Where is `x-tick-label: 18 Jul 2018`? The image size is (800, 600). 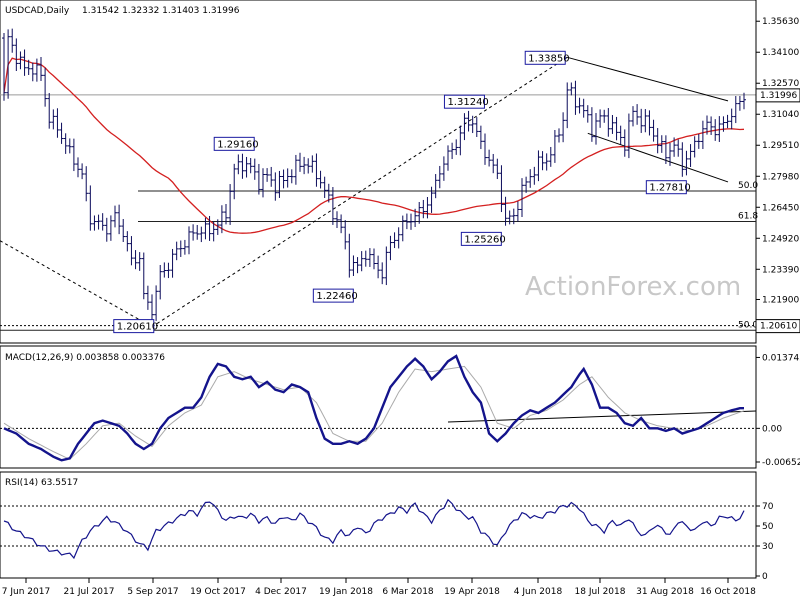
x-tick-label: 18 Jul 2018 is located at coordinates (600, 592).